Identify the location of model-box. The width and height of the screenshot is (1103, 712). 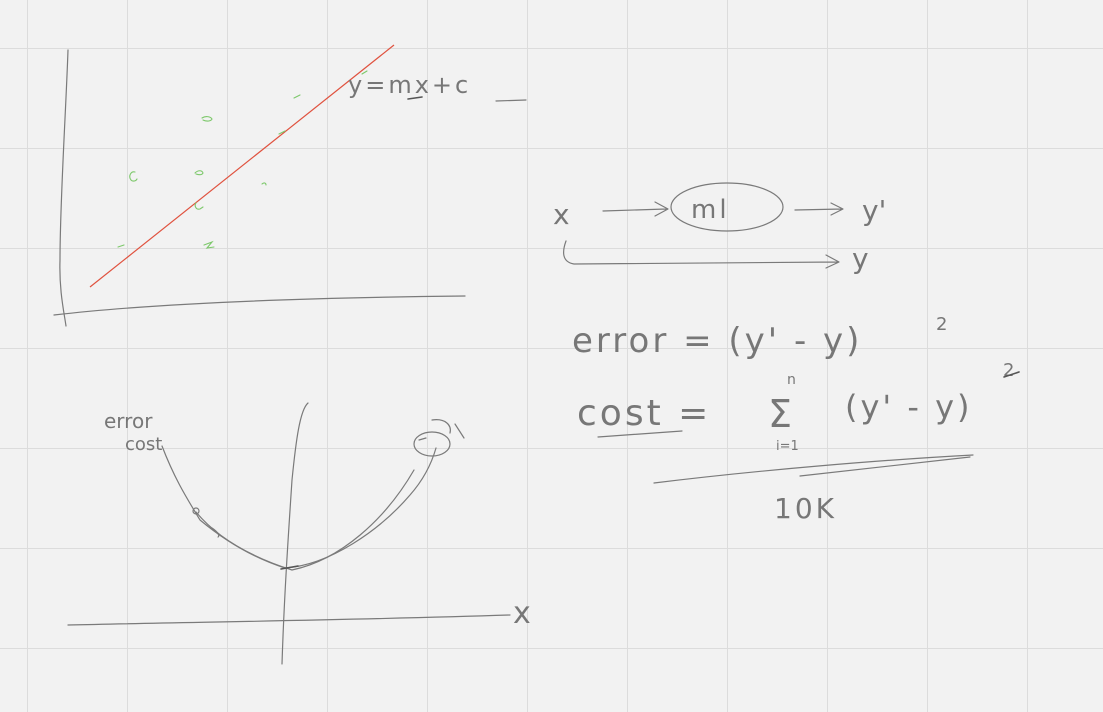
(727, 207).